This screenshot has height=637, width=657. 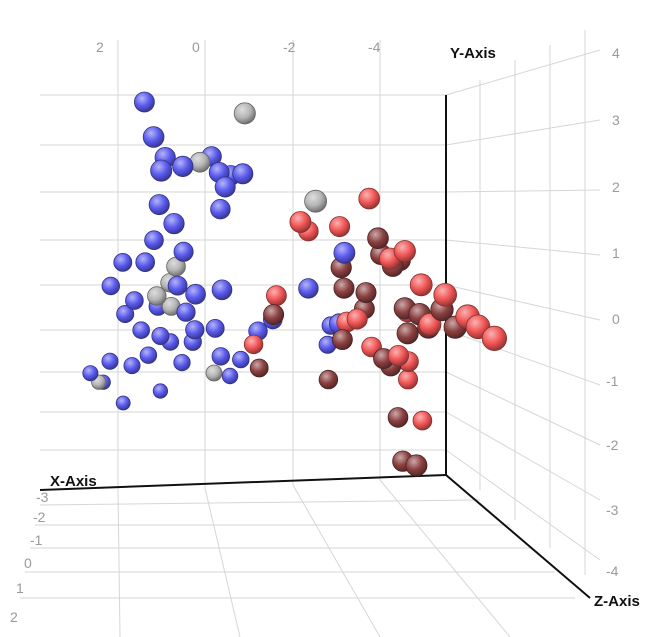 I want to click on x-tick-label: 0, so click(x=196, y=47).